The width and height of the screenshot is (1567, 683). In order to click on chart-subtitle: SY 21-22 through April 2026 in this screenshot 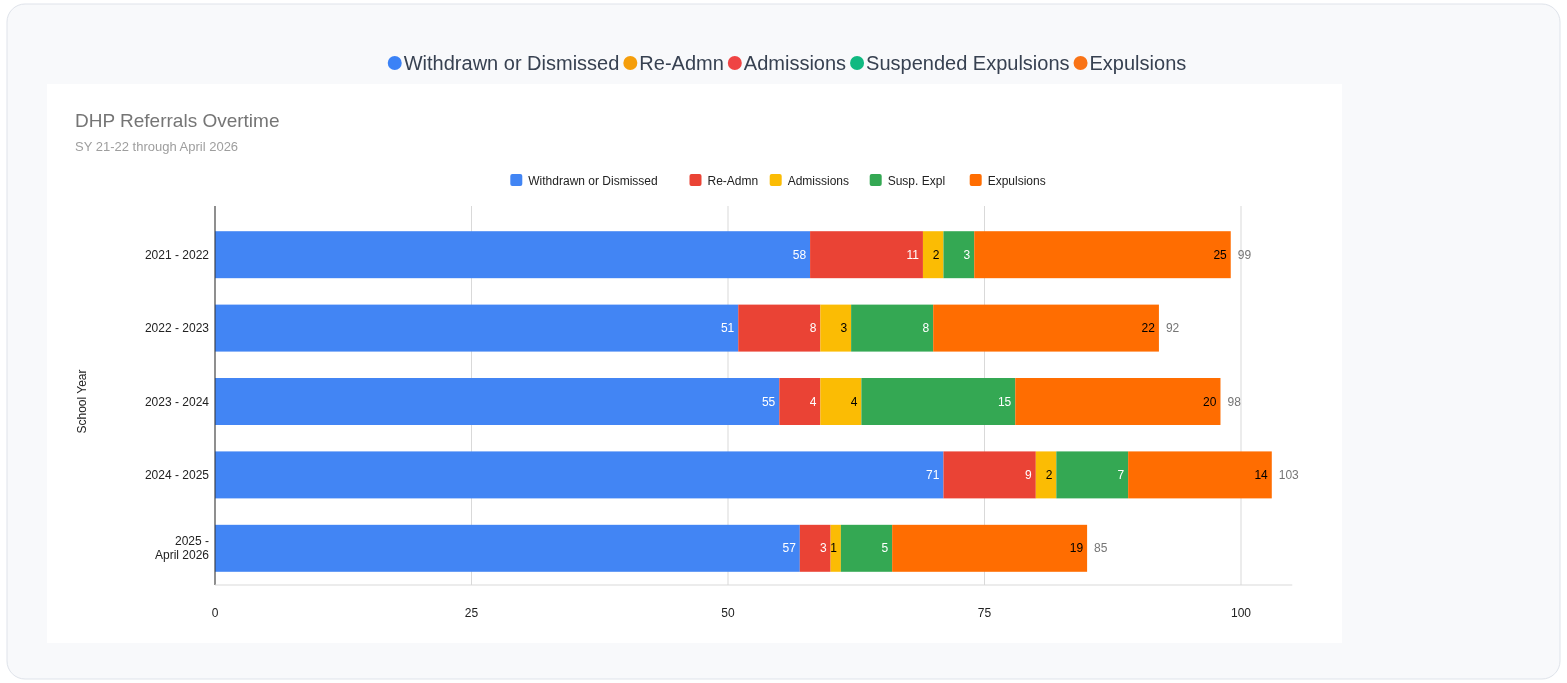, I will do `click(157, 146)`.